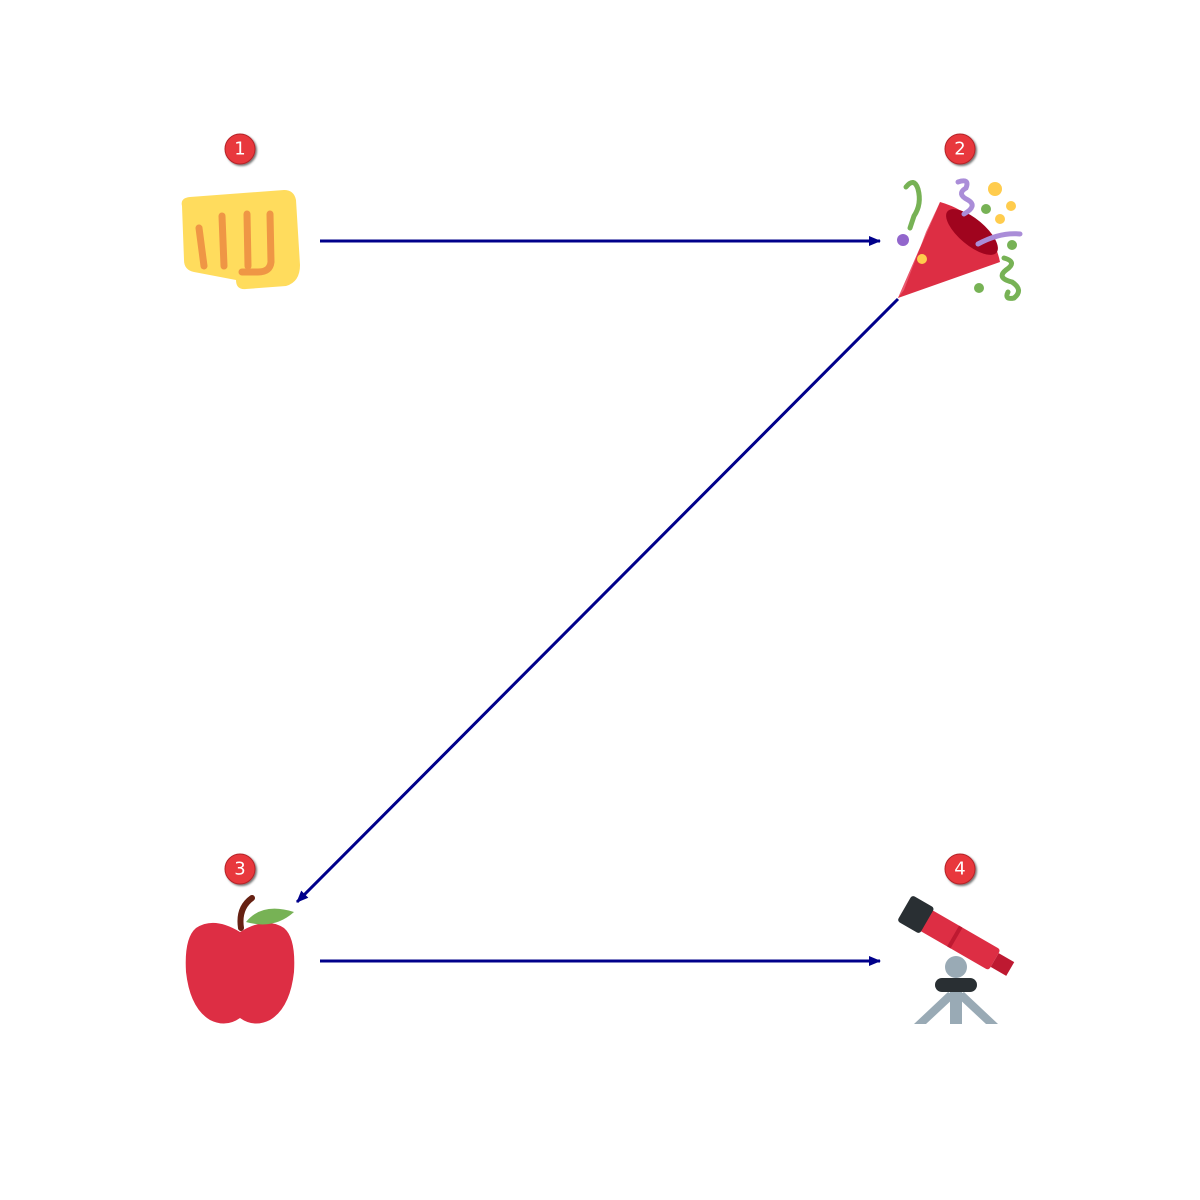 This screenshot has height=1200, width=1200. I want to click on node-3: 3, so click(240, 938).